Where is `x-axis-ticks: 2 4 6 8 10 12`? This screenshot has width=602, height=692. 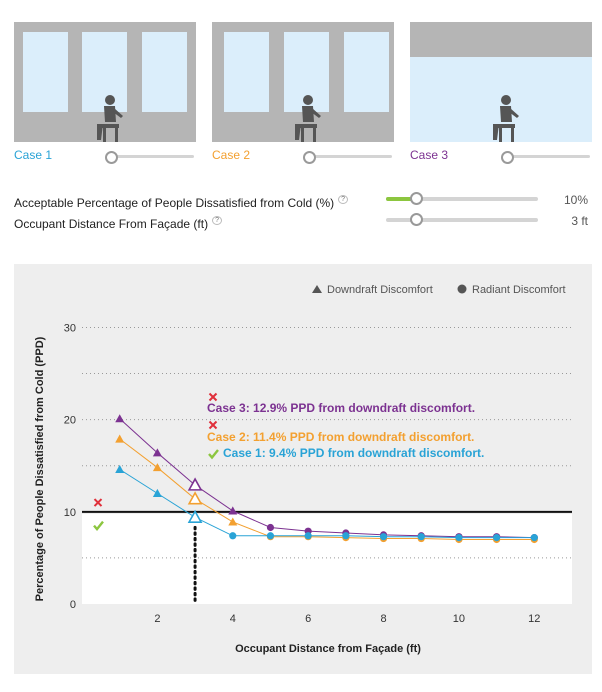 x-axis-ticks: 2 4 6 8 10 12 is located at coordinates (347, 619).